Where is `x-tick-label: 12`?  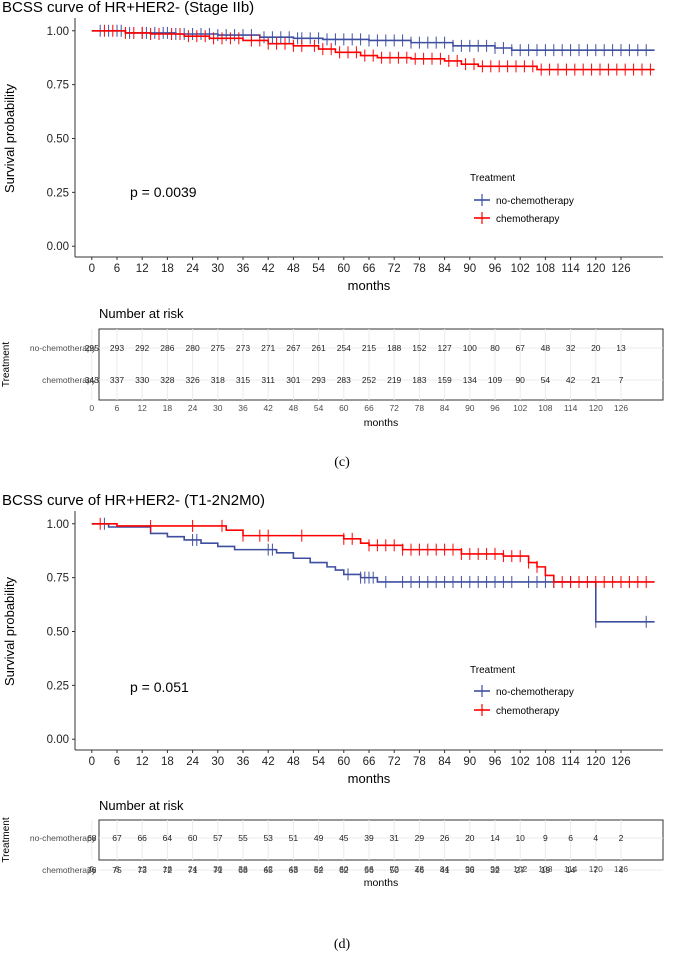
x-tick-label: 12 is located at coordinates (142, 269).